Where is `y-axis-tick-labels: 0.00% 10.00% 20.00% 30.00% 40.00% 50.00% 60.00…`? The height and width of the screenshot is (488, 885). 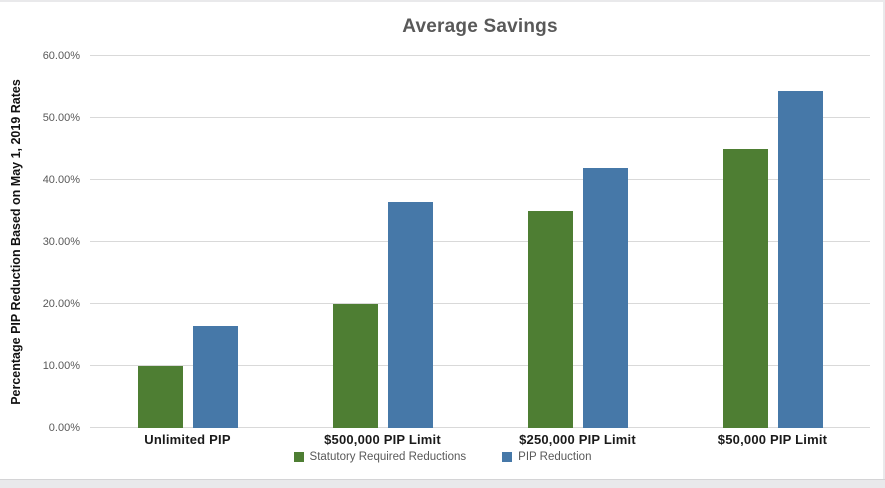 y-axis-tick-labels: 0.00% 10.00% 20.00% 30.00% 40.00% 50.00% 60.00… is located at coordinates (40, 242).